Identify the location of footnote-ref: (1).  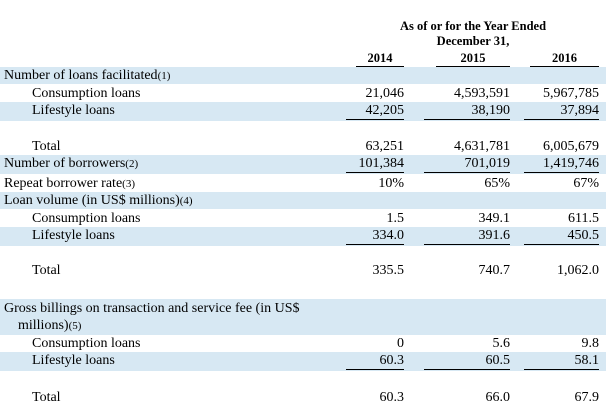
(164, 76).